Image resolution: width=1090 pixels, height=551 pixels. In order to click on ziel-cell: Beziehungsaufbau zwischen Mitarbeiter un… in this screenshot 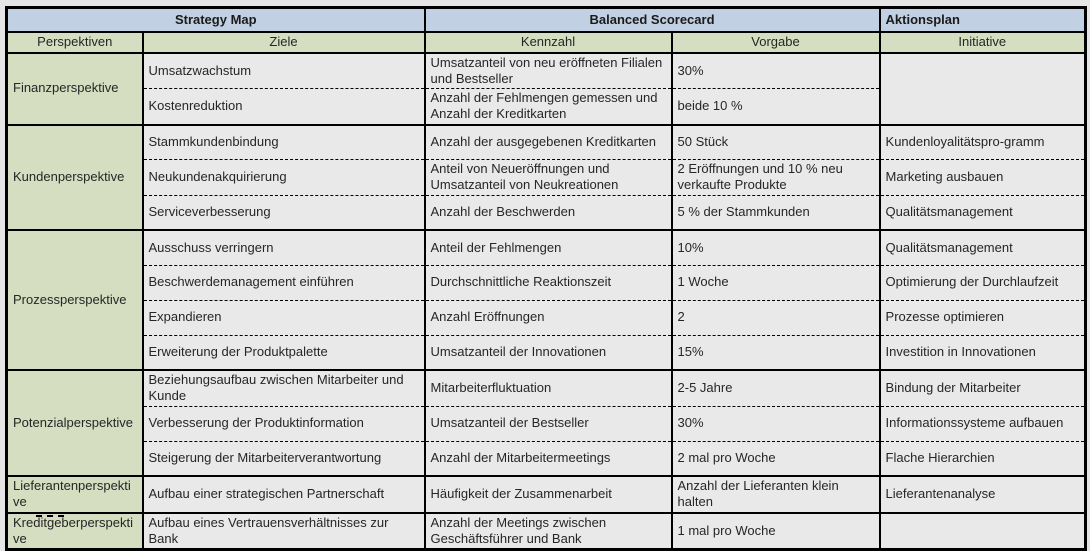, I will do `click(283, 387)`.